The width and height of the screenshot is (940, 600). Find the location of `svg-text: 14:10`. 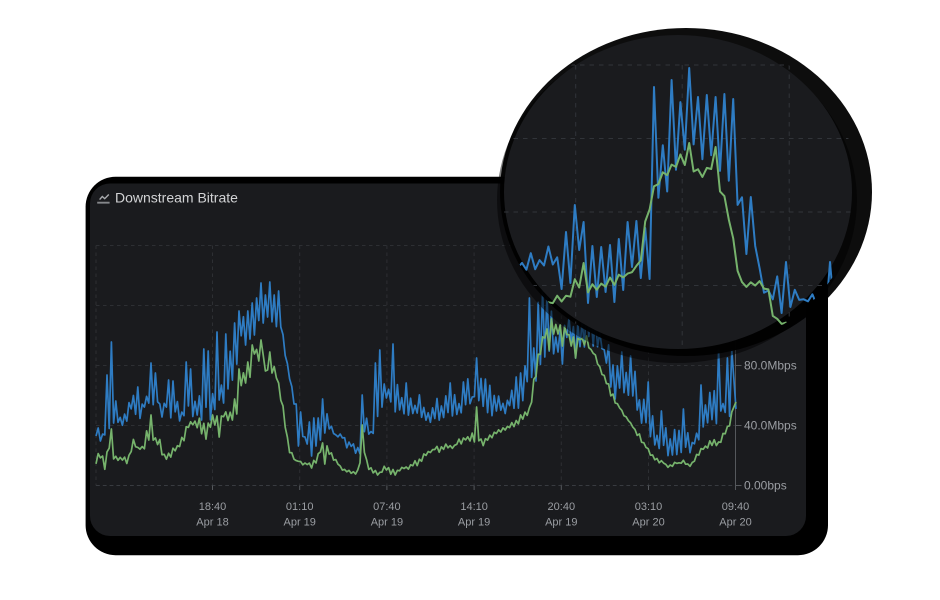

svg-text: 14:10 is located at coordinates (474, 507).